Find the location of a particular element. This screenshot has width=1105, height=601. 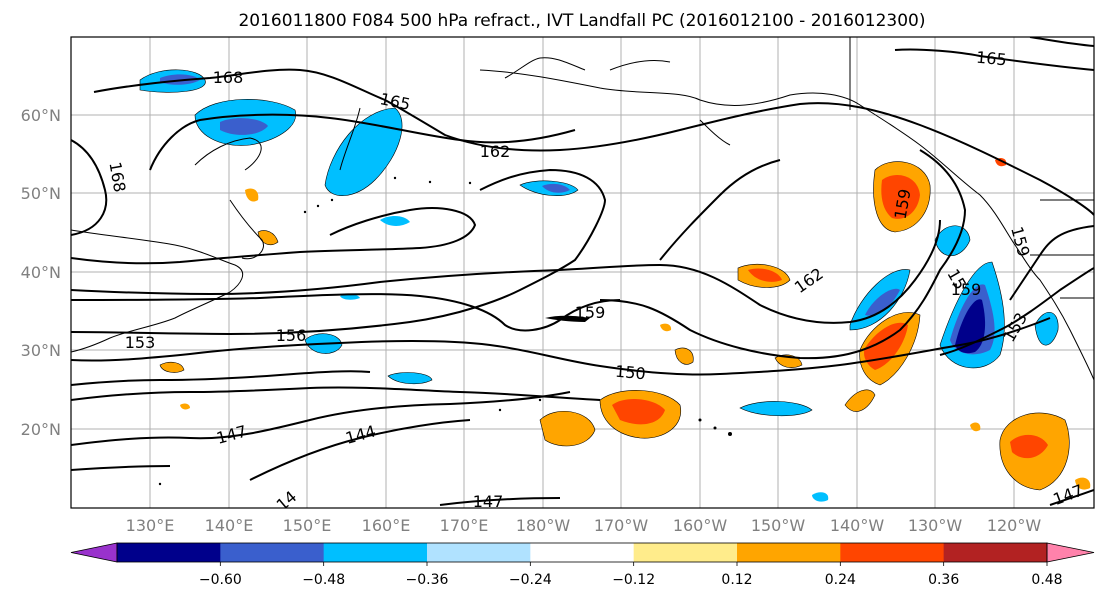

latitude-labels: 60°N 50°N 40°N 30°N 20°N is located at coordinates (41, 272).